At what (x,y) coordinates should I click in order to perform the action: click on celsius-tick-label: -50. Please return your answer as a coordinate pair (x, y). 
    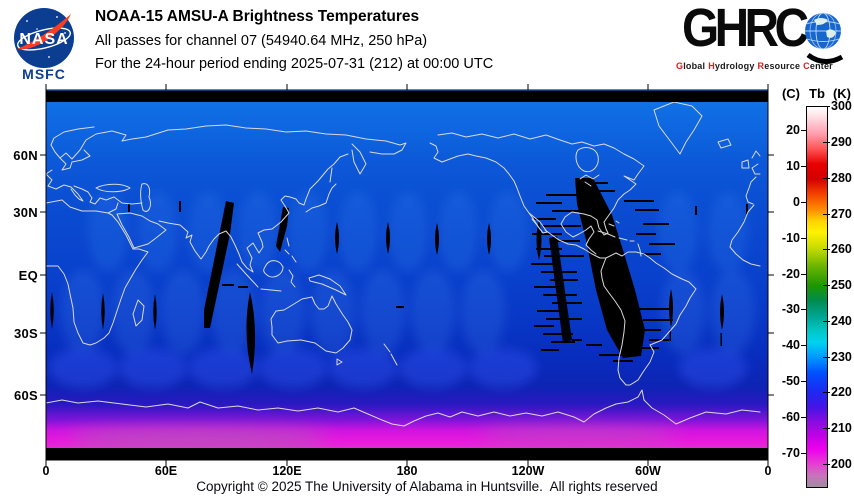
    Looking at the image, I should click on (789, 381).